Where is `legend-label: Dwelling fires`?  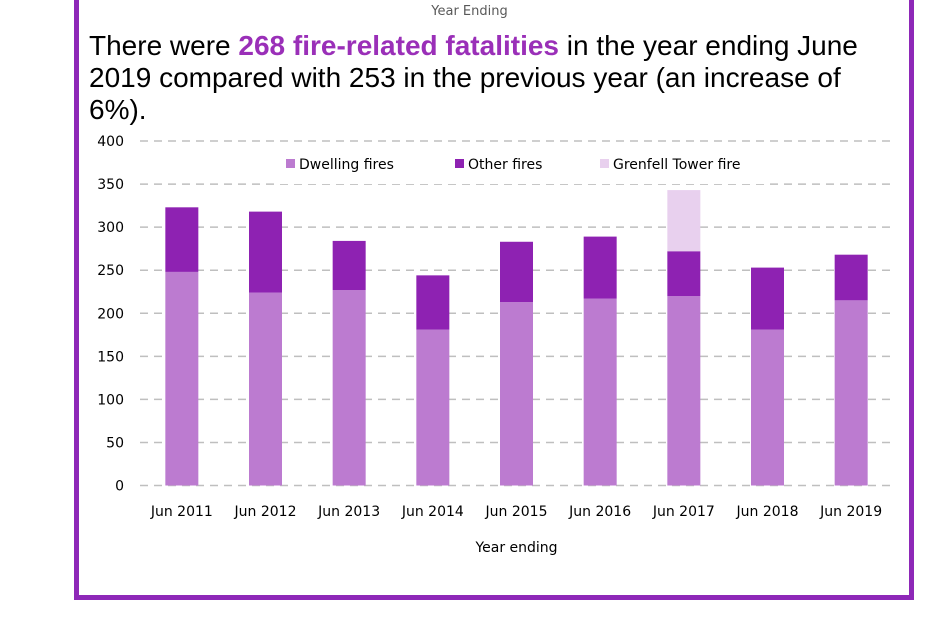 legend-label: Dwelling fires is located at coordinates (346, 165).